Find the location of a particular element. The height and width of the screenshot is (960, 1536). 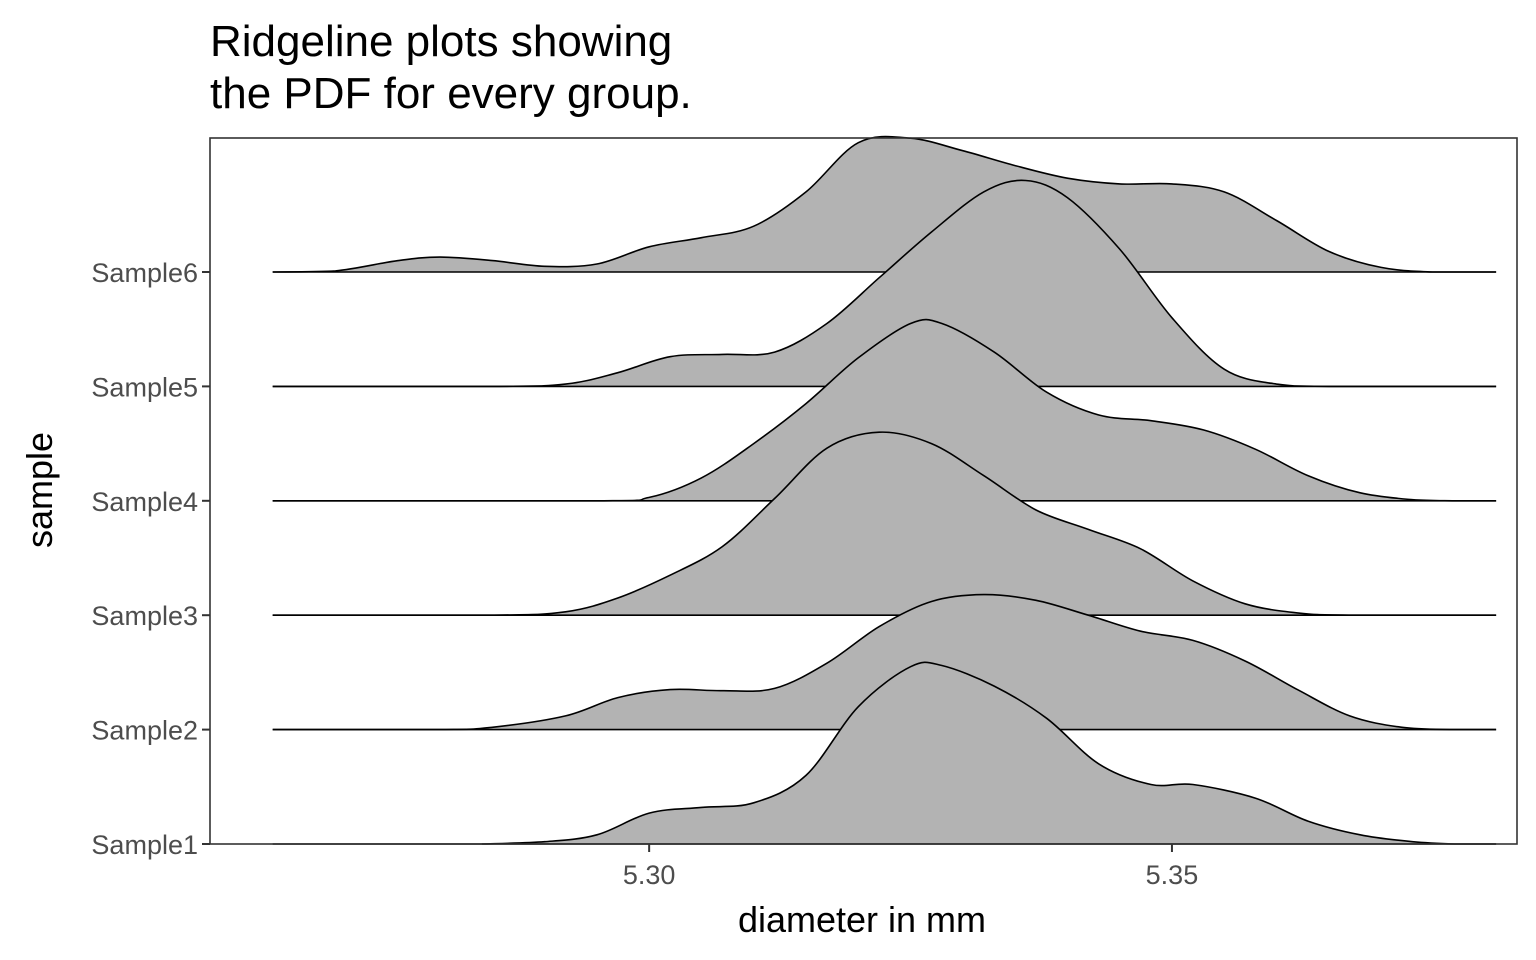

ridge-line-sample2 is located at coordinates (884, 662).